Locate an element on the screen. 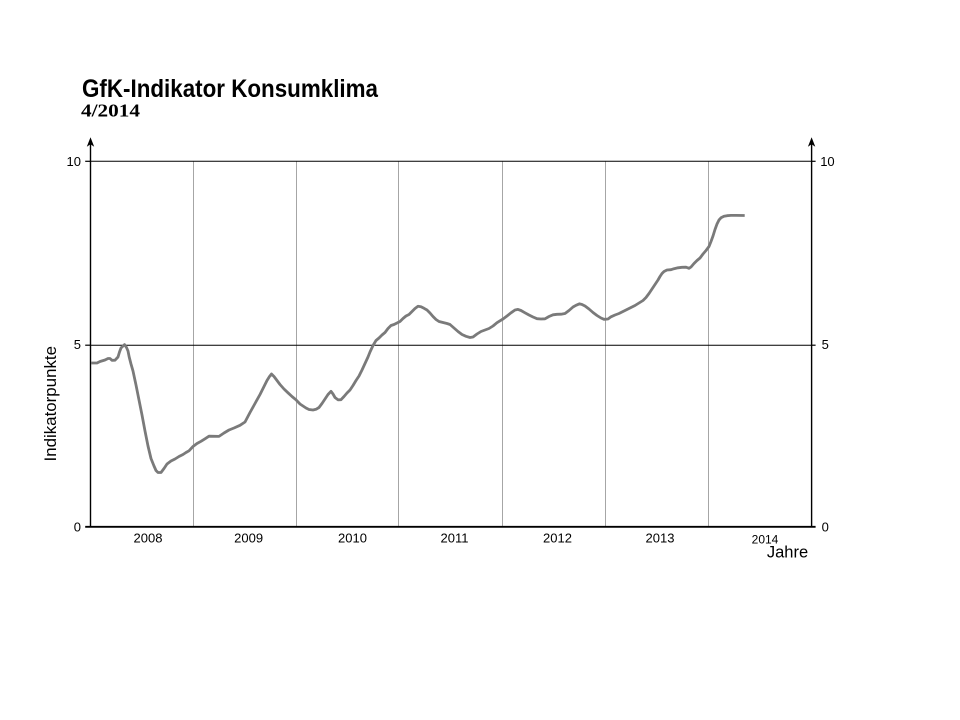 The image size is (960, 720). svg-text: 2014 is located at coordinates (765, 539).